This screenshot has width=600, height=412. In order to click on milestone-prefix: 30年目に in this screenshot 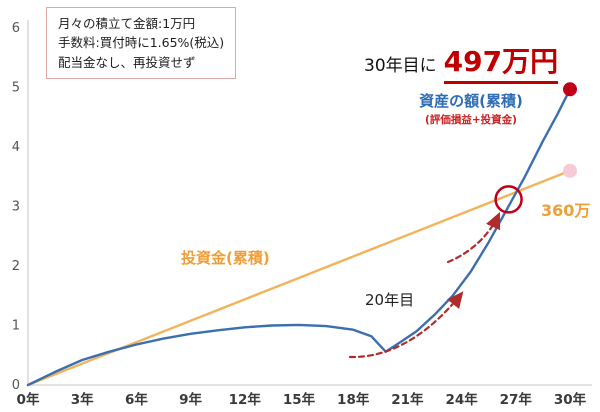, I will do `click(400, 66)`.